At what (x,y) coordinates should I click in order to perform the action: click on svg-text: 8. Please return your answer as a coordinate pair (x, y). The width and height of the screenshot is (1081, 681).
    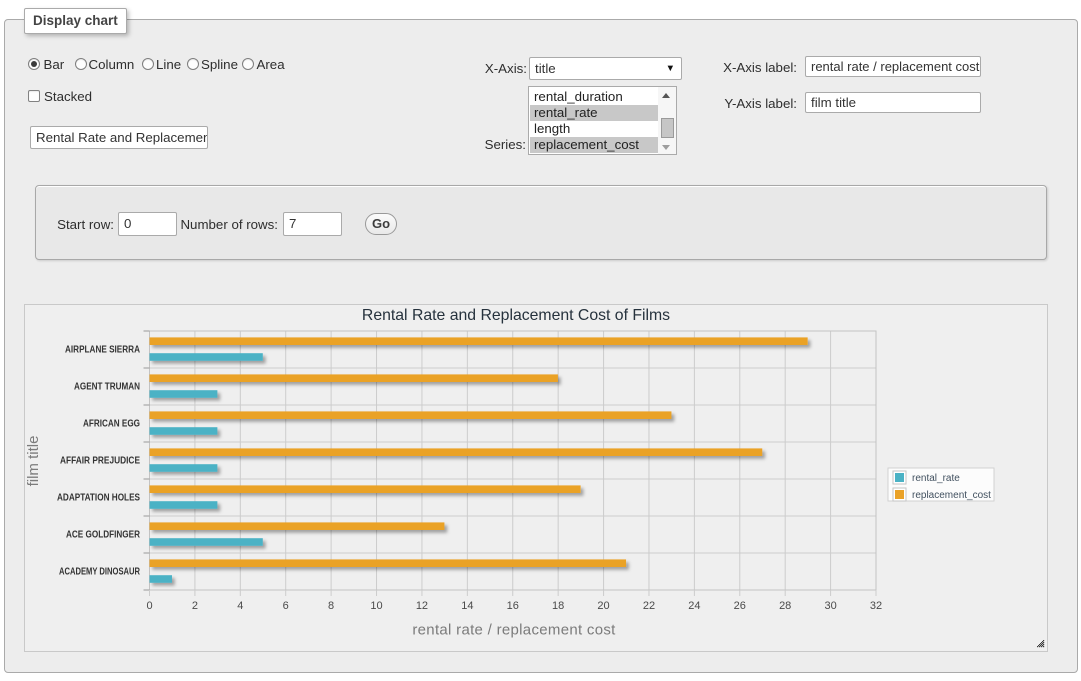
    Looking at the image, I should click on (331, 606).